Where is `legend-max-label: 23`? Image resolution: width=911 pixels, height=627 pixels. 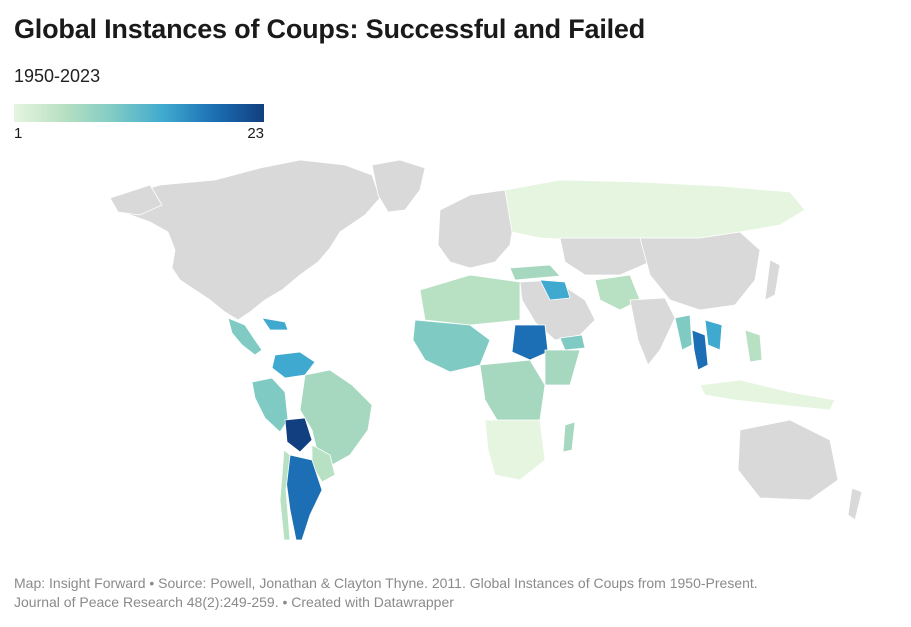
legend-max-label: 23 is located at coordinates (255, 133).